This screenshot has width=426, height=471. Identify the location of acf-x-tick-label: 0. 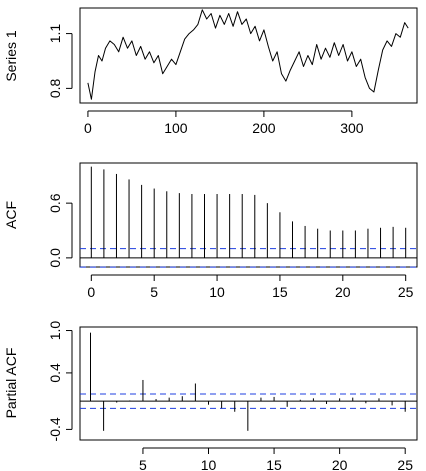
(91, 292).